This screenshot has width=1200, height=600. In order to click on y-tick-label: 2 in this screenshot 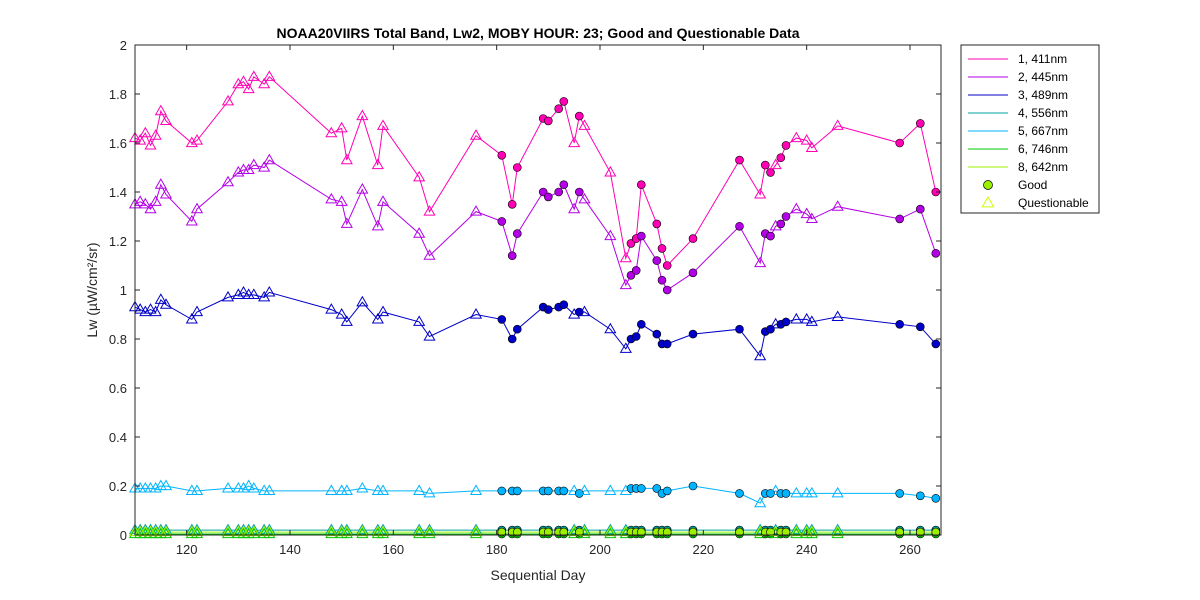, I will do `click(123, 45)`.